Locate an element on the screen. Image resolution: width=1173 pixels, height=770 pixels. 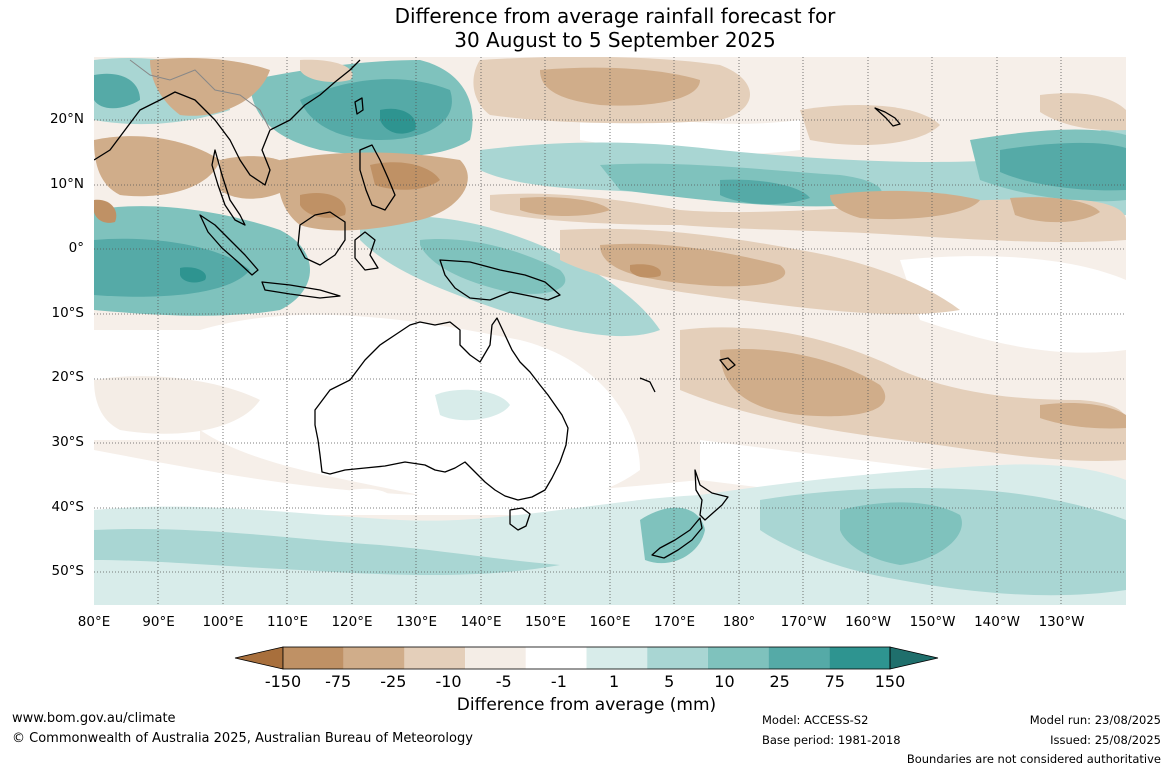
colorbar-tick-label: -1 is located at coordinates (558, 681).